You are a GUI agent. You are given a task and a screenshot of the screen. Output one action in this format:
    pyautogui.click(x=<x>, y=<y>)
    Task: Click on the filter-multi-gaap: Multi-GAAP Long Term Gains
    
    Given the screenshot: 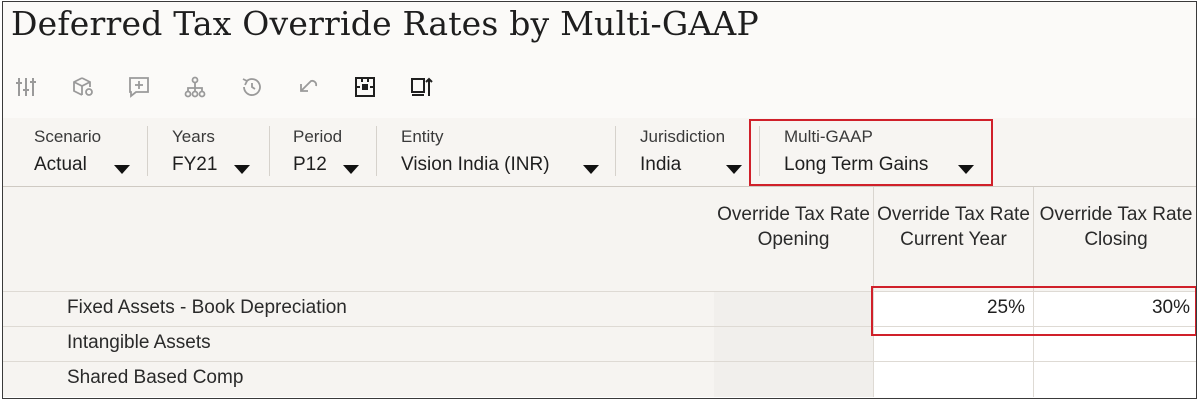 What is the action you would take?
    pyautogui.click(x=884, y=153)
    